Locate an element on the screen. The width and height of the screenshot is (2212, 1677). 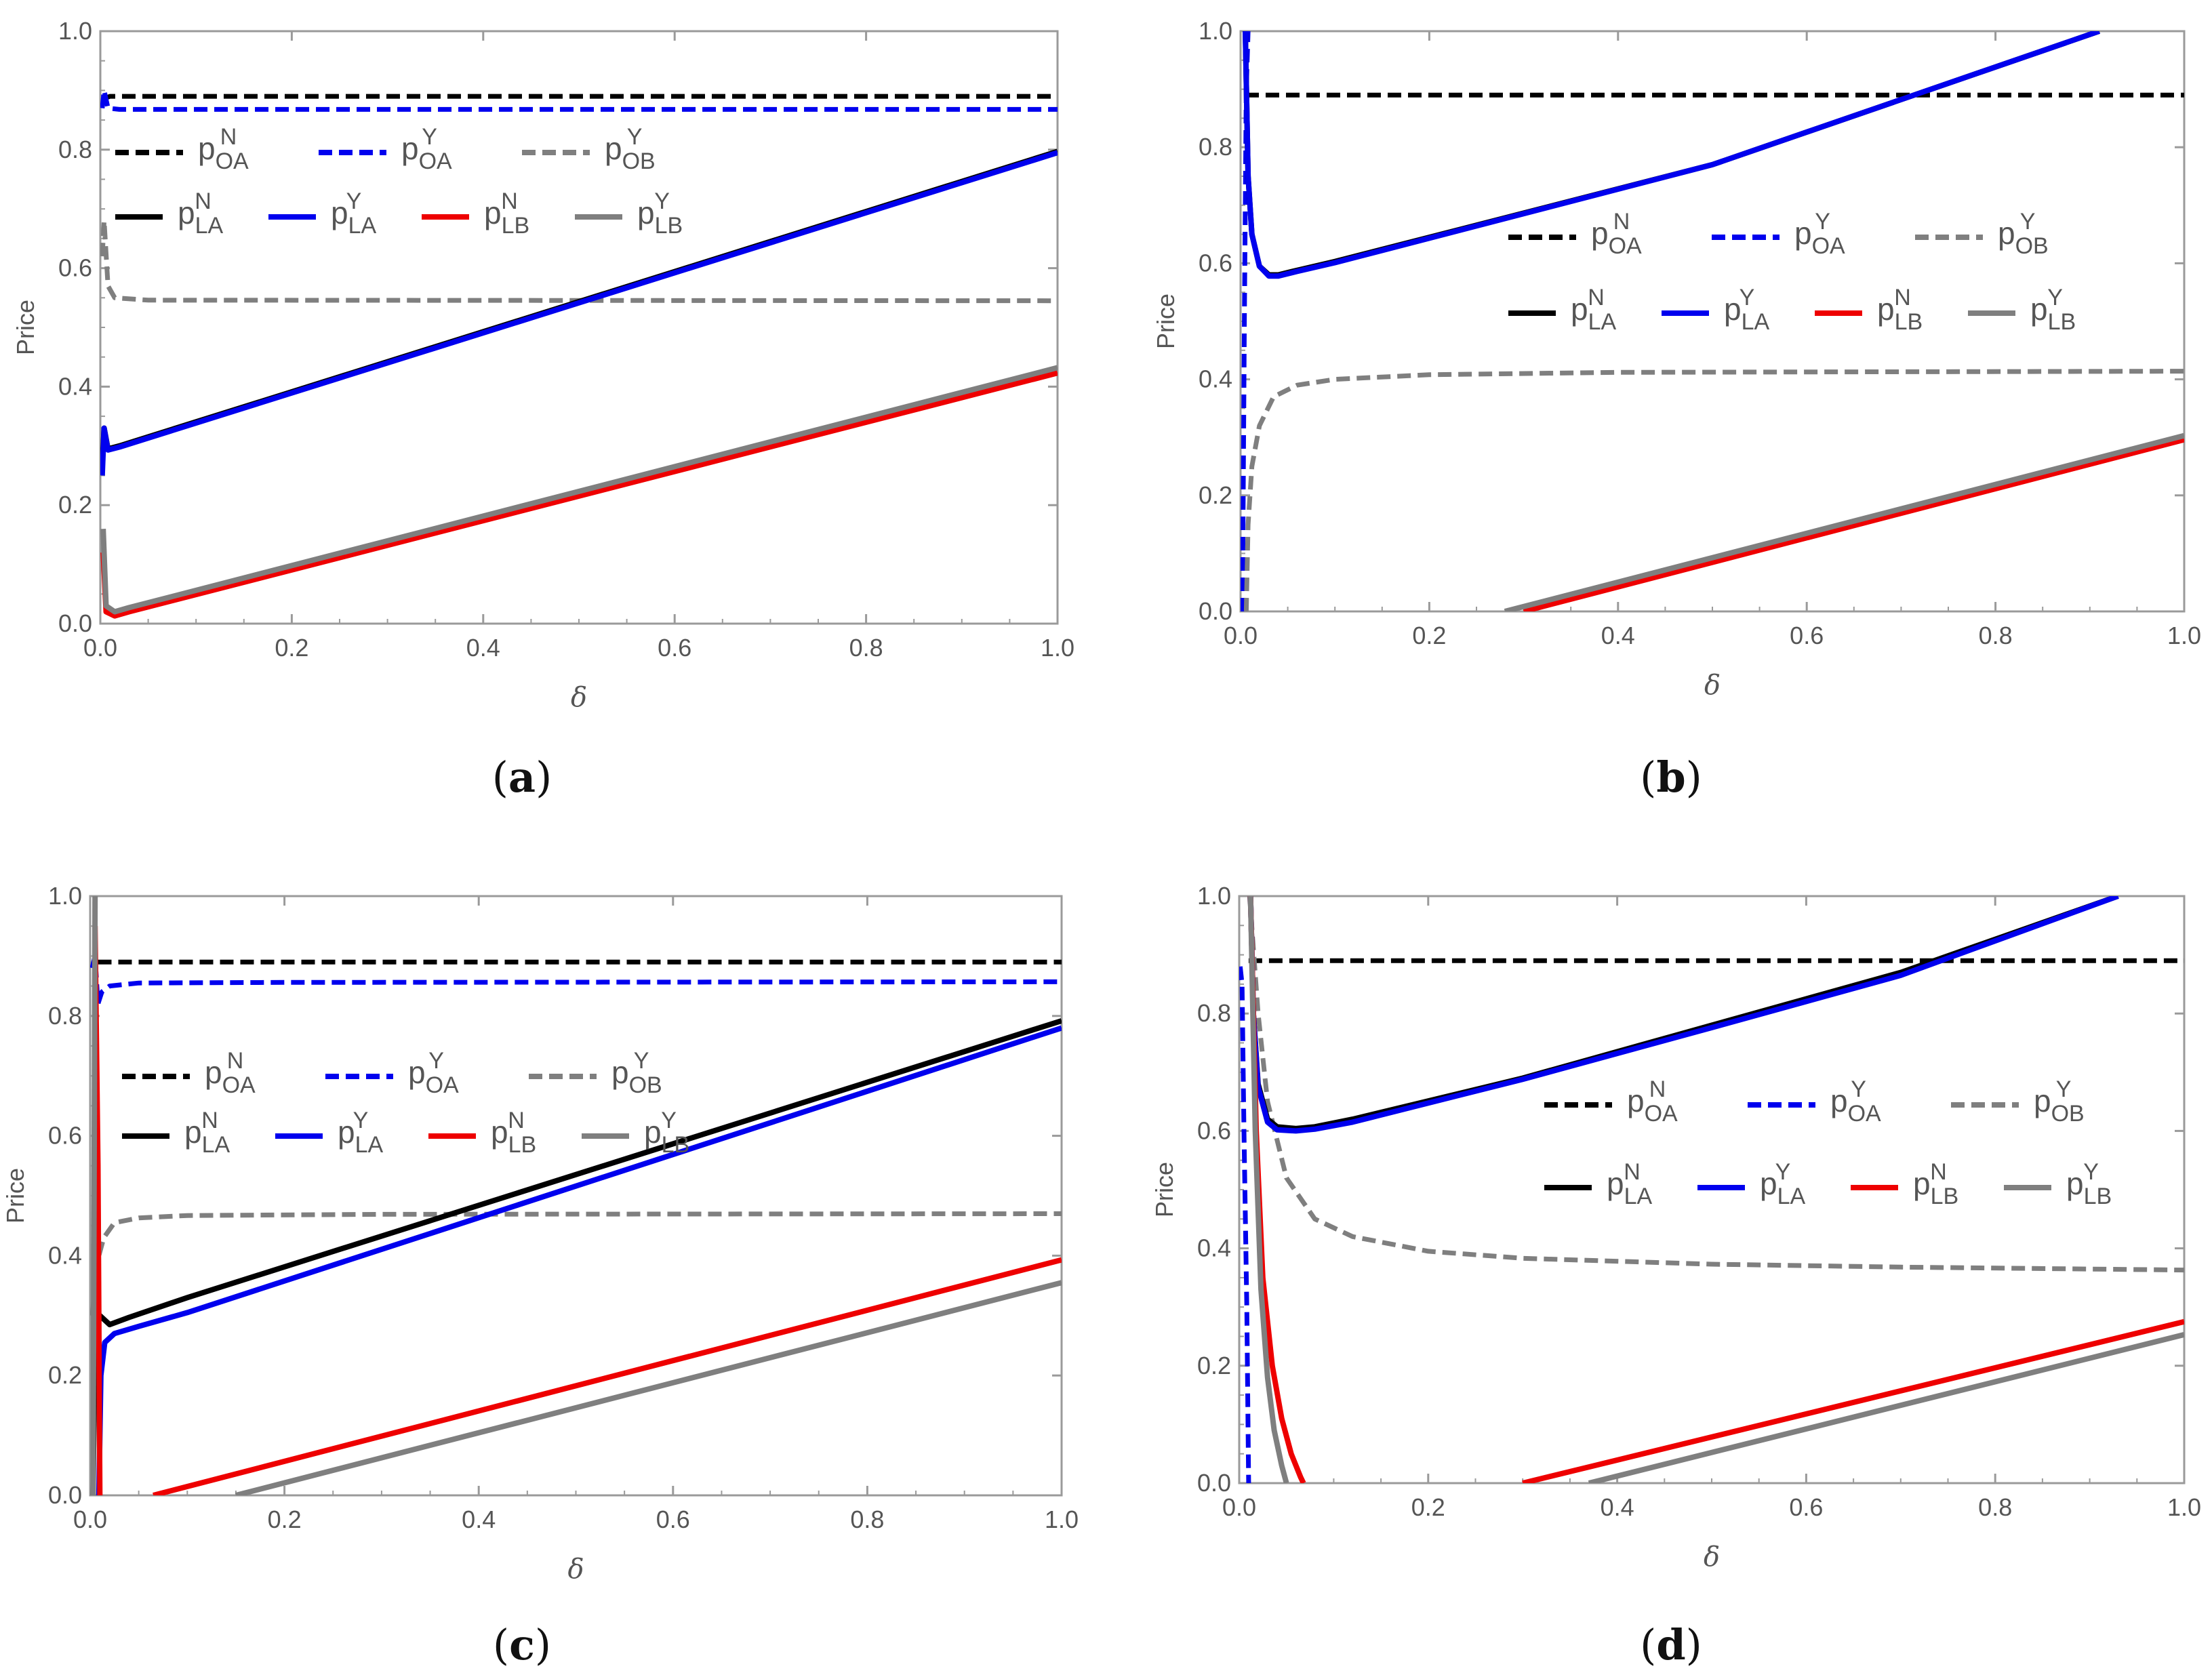
panel-caption: (c) is located at coordinates (522, 1645).